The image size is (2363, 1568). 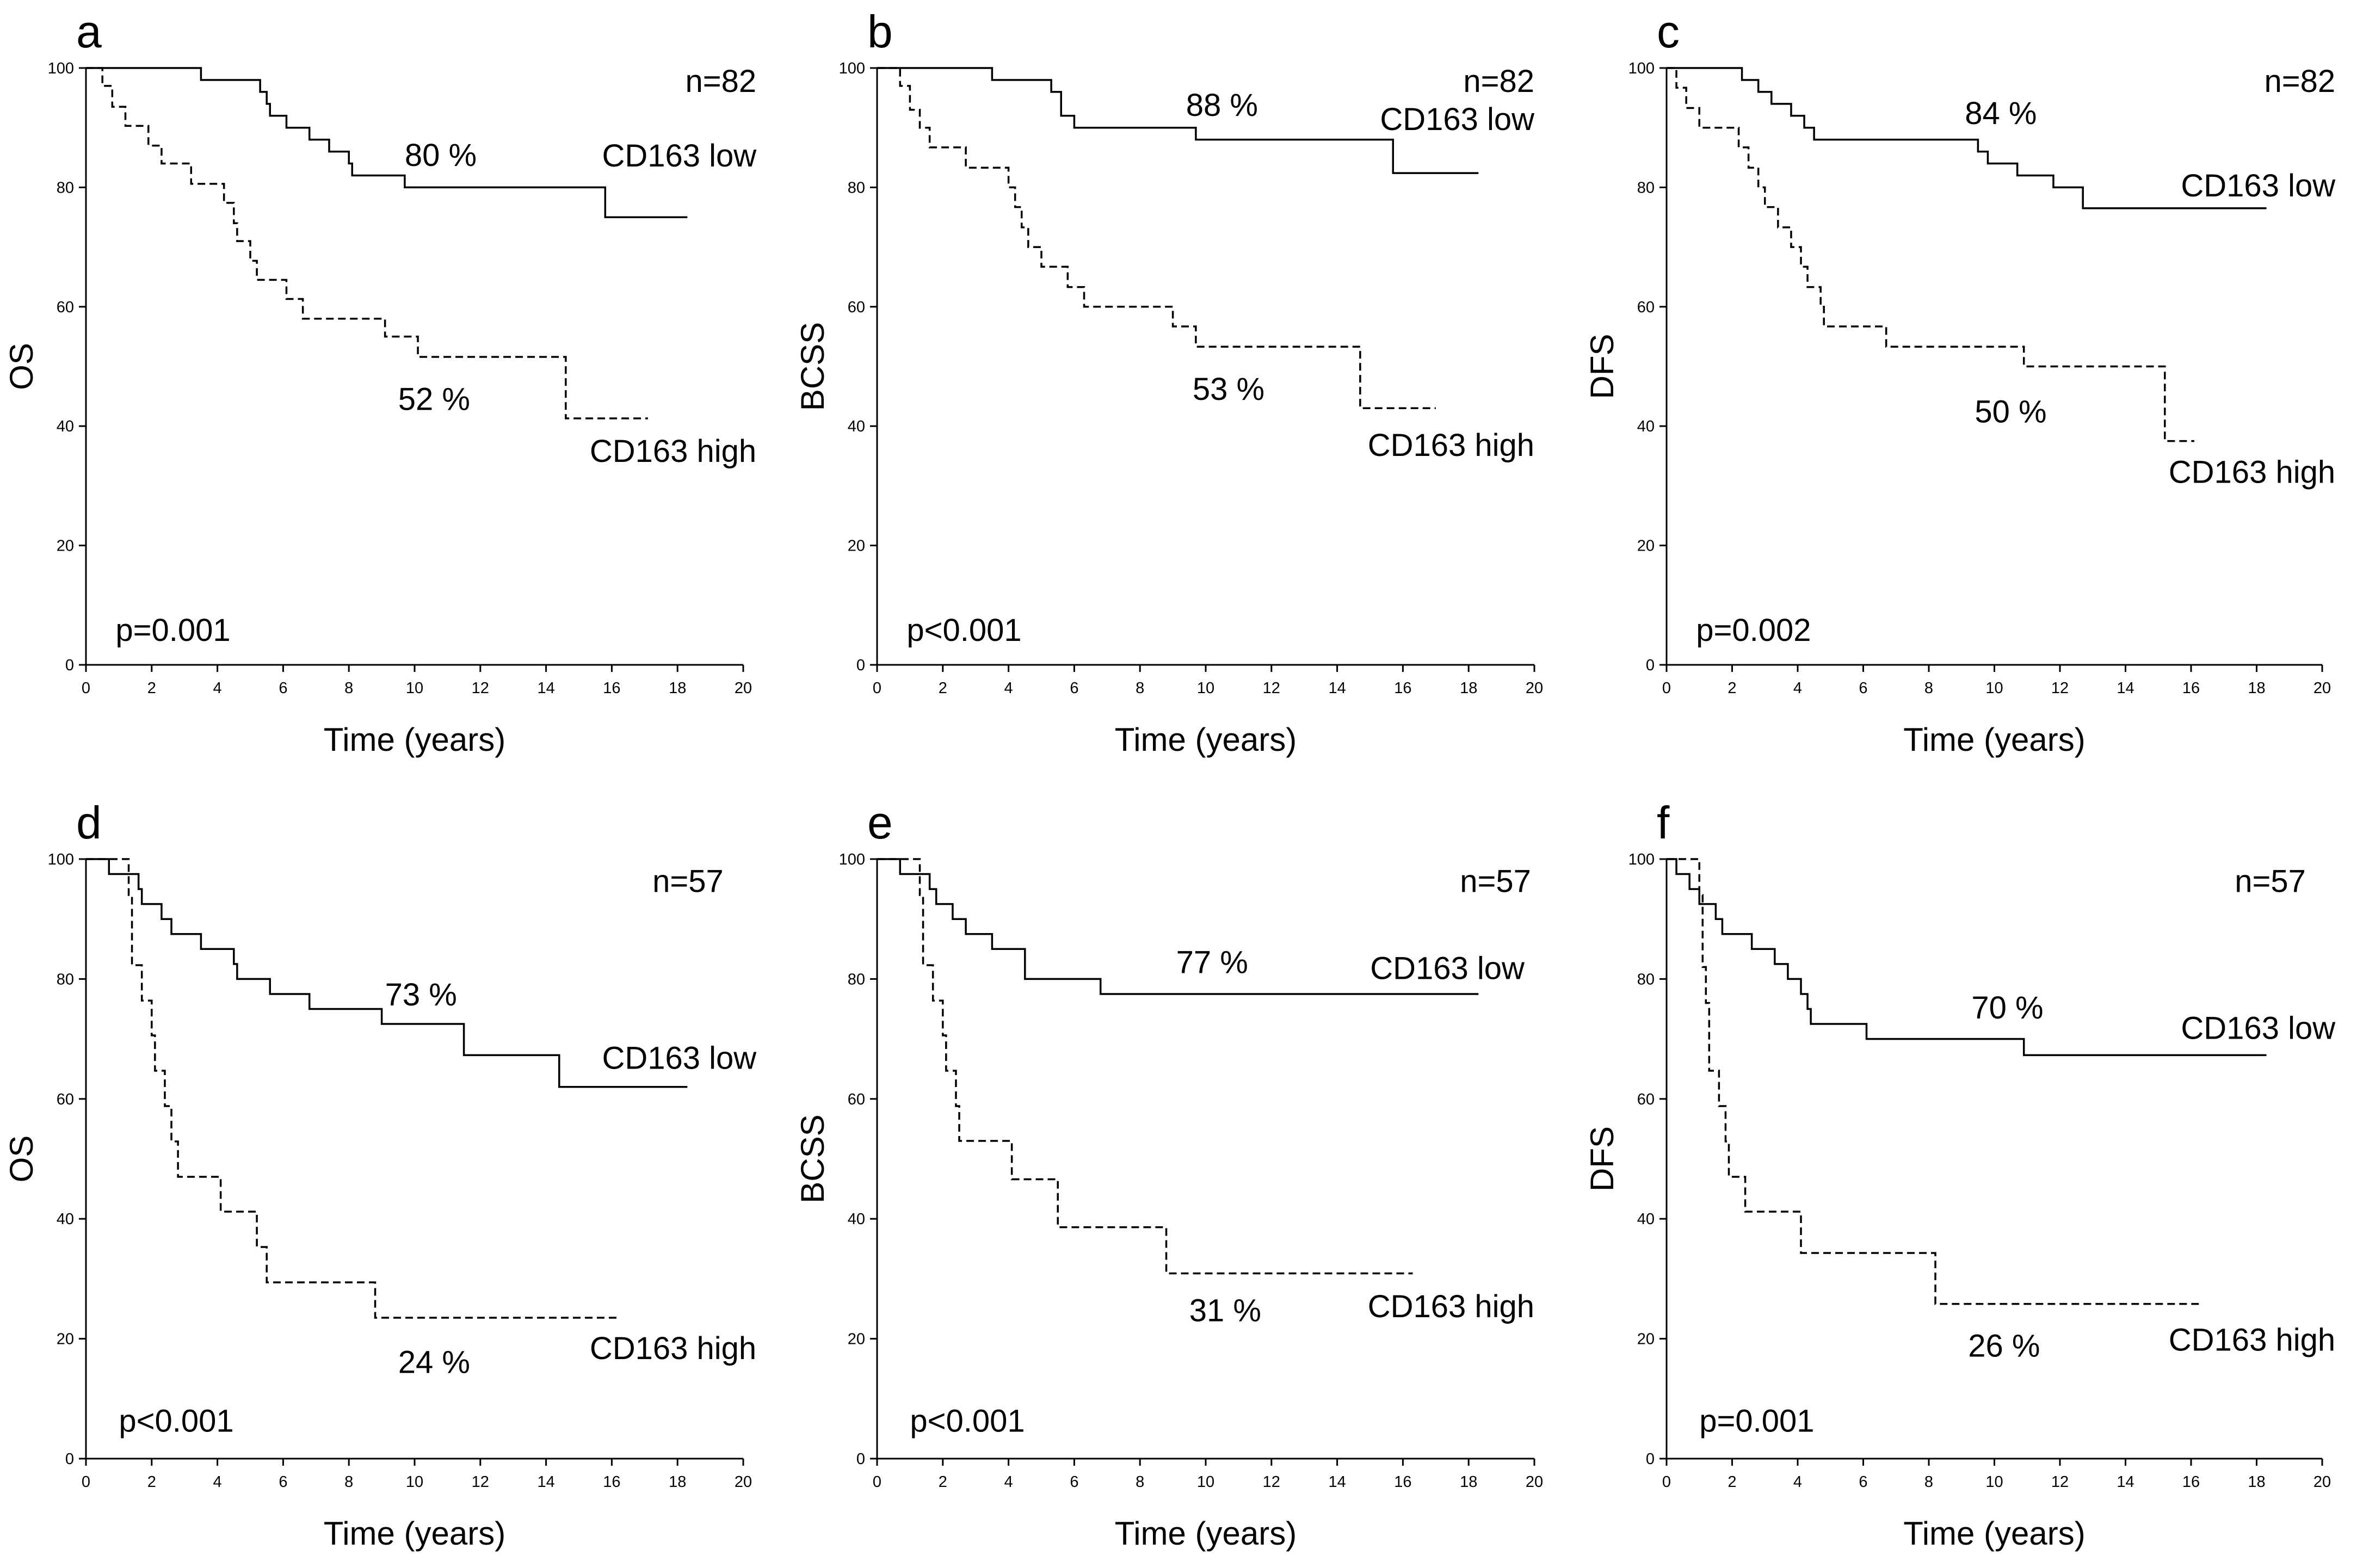 I want to click on low-percent-label: 77 %, so click(x=1212, y=962).